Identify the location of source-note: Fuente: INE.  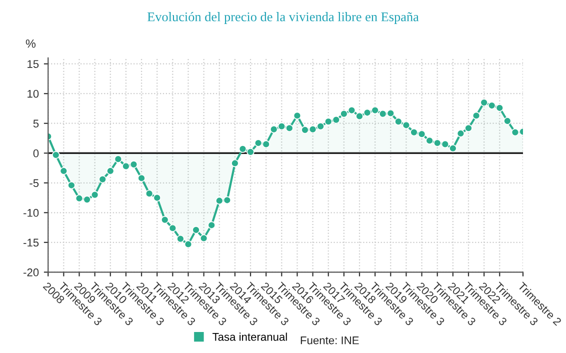
(329, 340).